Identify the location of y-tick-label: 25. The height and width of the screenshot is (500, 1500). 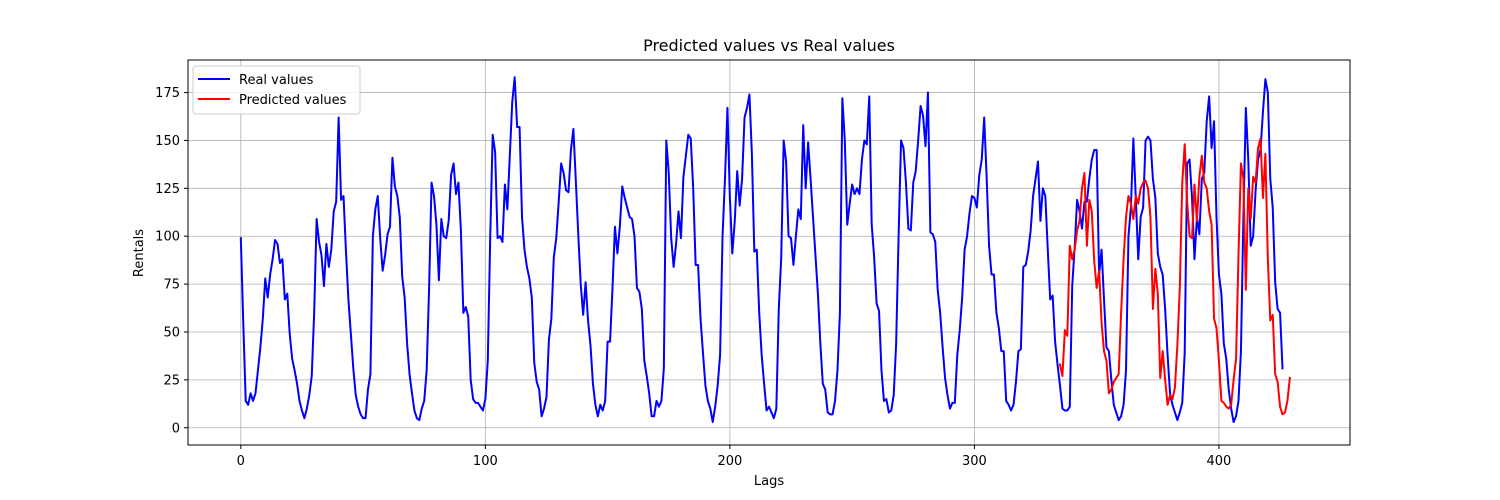
(171, 380).